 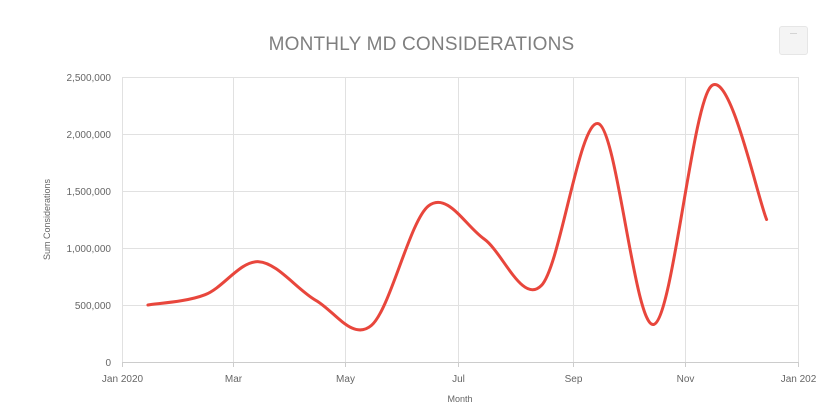 I want to click on x-axis-label: Month, so click(x=459, y=399).